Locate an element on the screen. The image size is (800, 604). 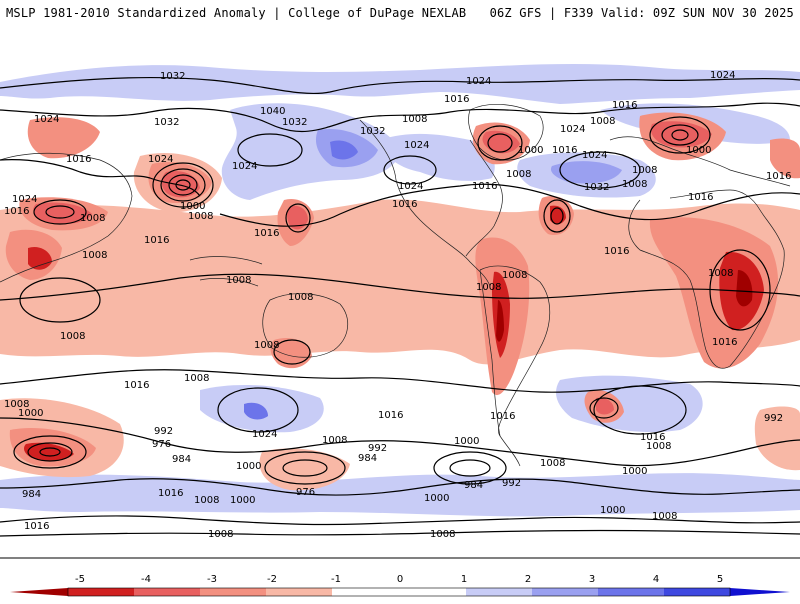
colorbar-outline is located at coordinates (399, 592).